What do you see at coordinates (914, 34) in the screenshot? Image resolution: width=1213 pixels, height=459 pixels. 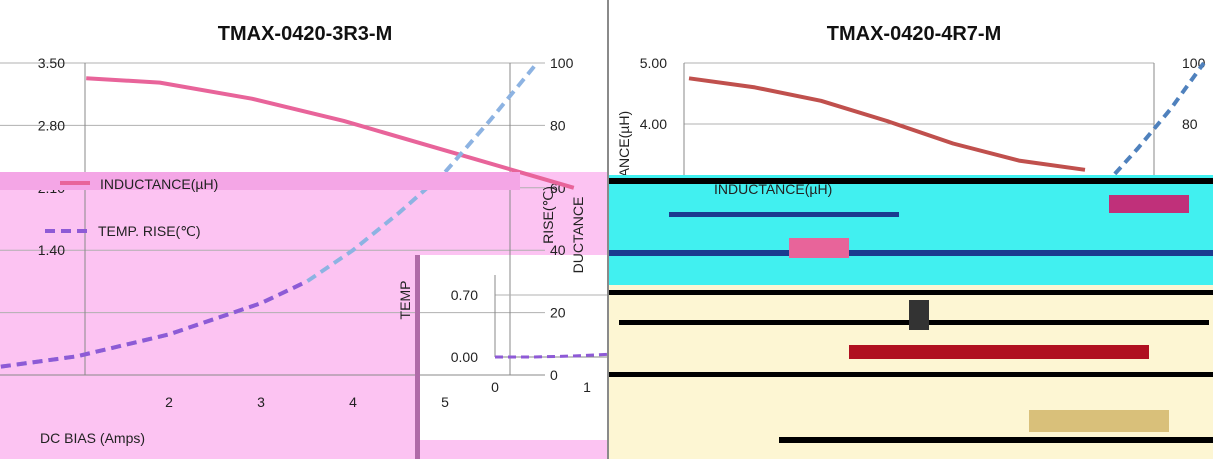 I see `chart-title: TMAX-0420-4R7-M` at bounding box center [914, 34].